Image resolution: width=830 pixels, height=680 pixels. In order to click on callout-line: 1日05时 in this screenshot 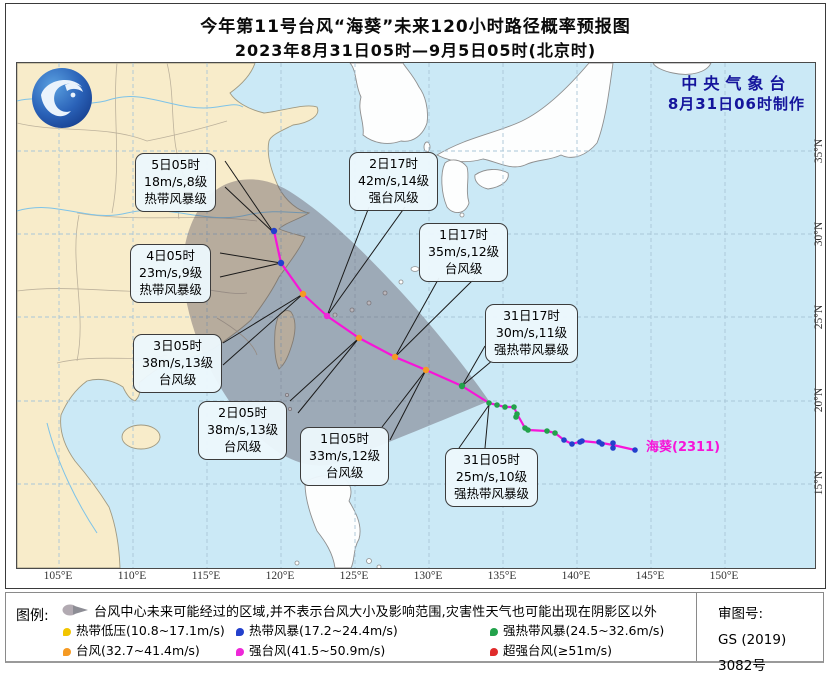, I will do `click(345, 438)`.